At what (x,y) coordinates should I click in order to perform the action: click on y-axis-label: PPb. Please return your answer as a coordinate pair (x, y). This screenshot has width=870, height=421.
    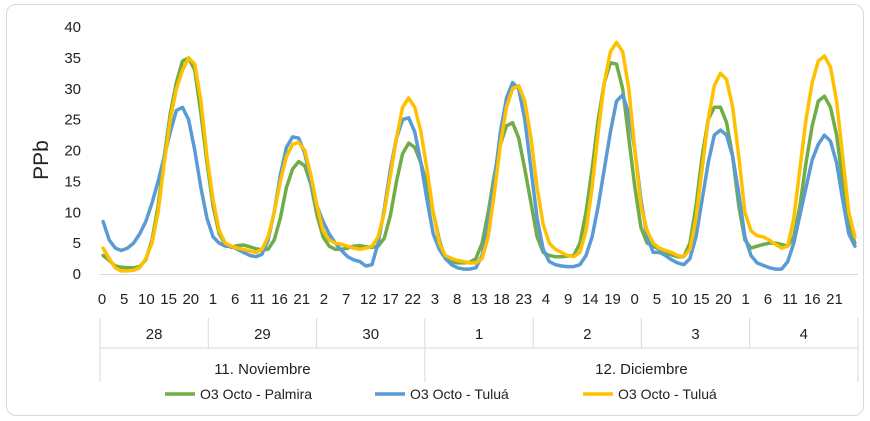
    Looking at the image, I should click on (41, 160).